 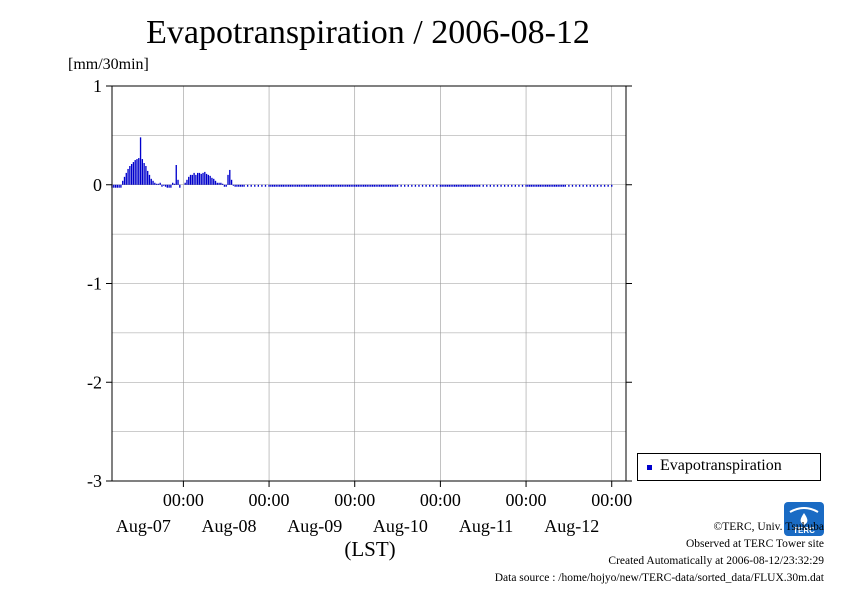 What do you see at coordinates (804, 519) in the screenshot?
I see `terc-logo: TERC` at bounding box center [804, 519].